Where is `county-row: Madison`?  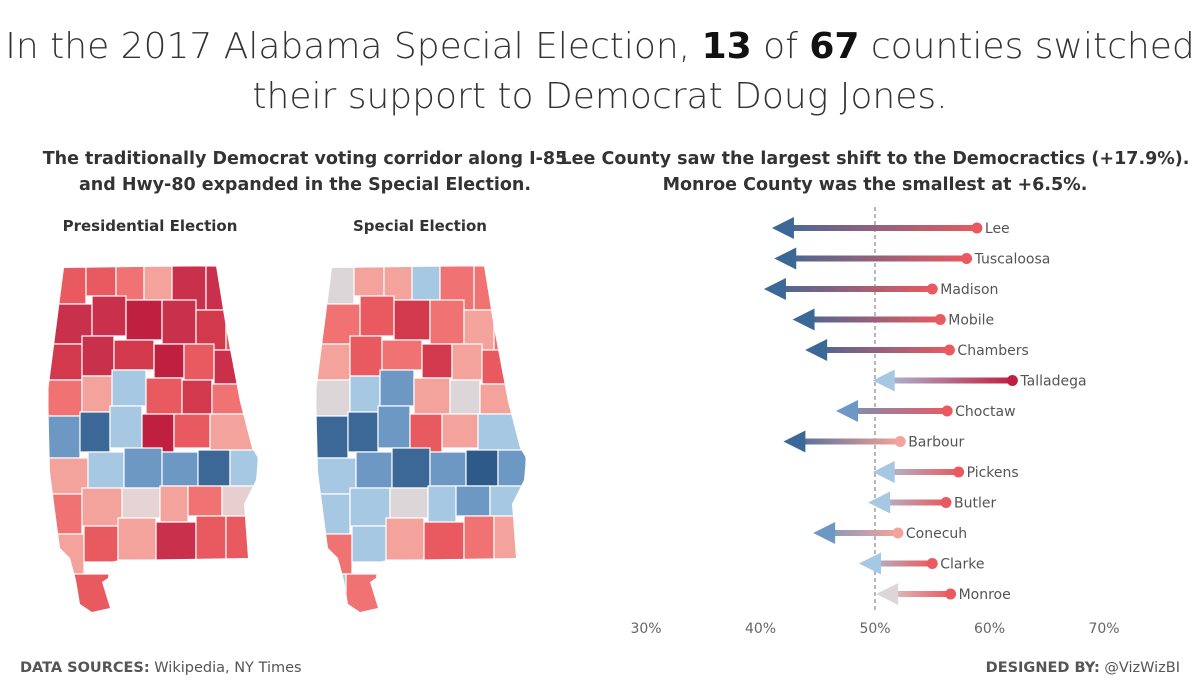 county-row: Madison is located at coordinates (880, 289).